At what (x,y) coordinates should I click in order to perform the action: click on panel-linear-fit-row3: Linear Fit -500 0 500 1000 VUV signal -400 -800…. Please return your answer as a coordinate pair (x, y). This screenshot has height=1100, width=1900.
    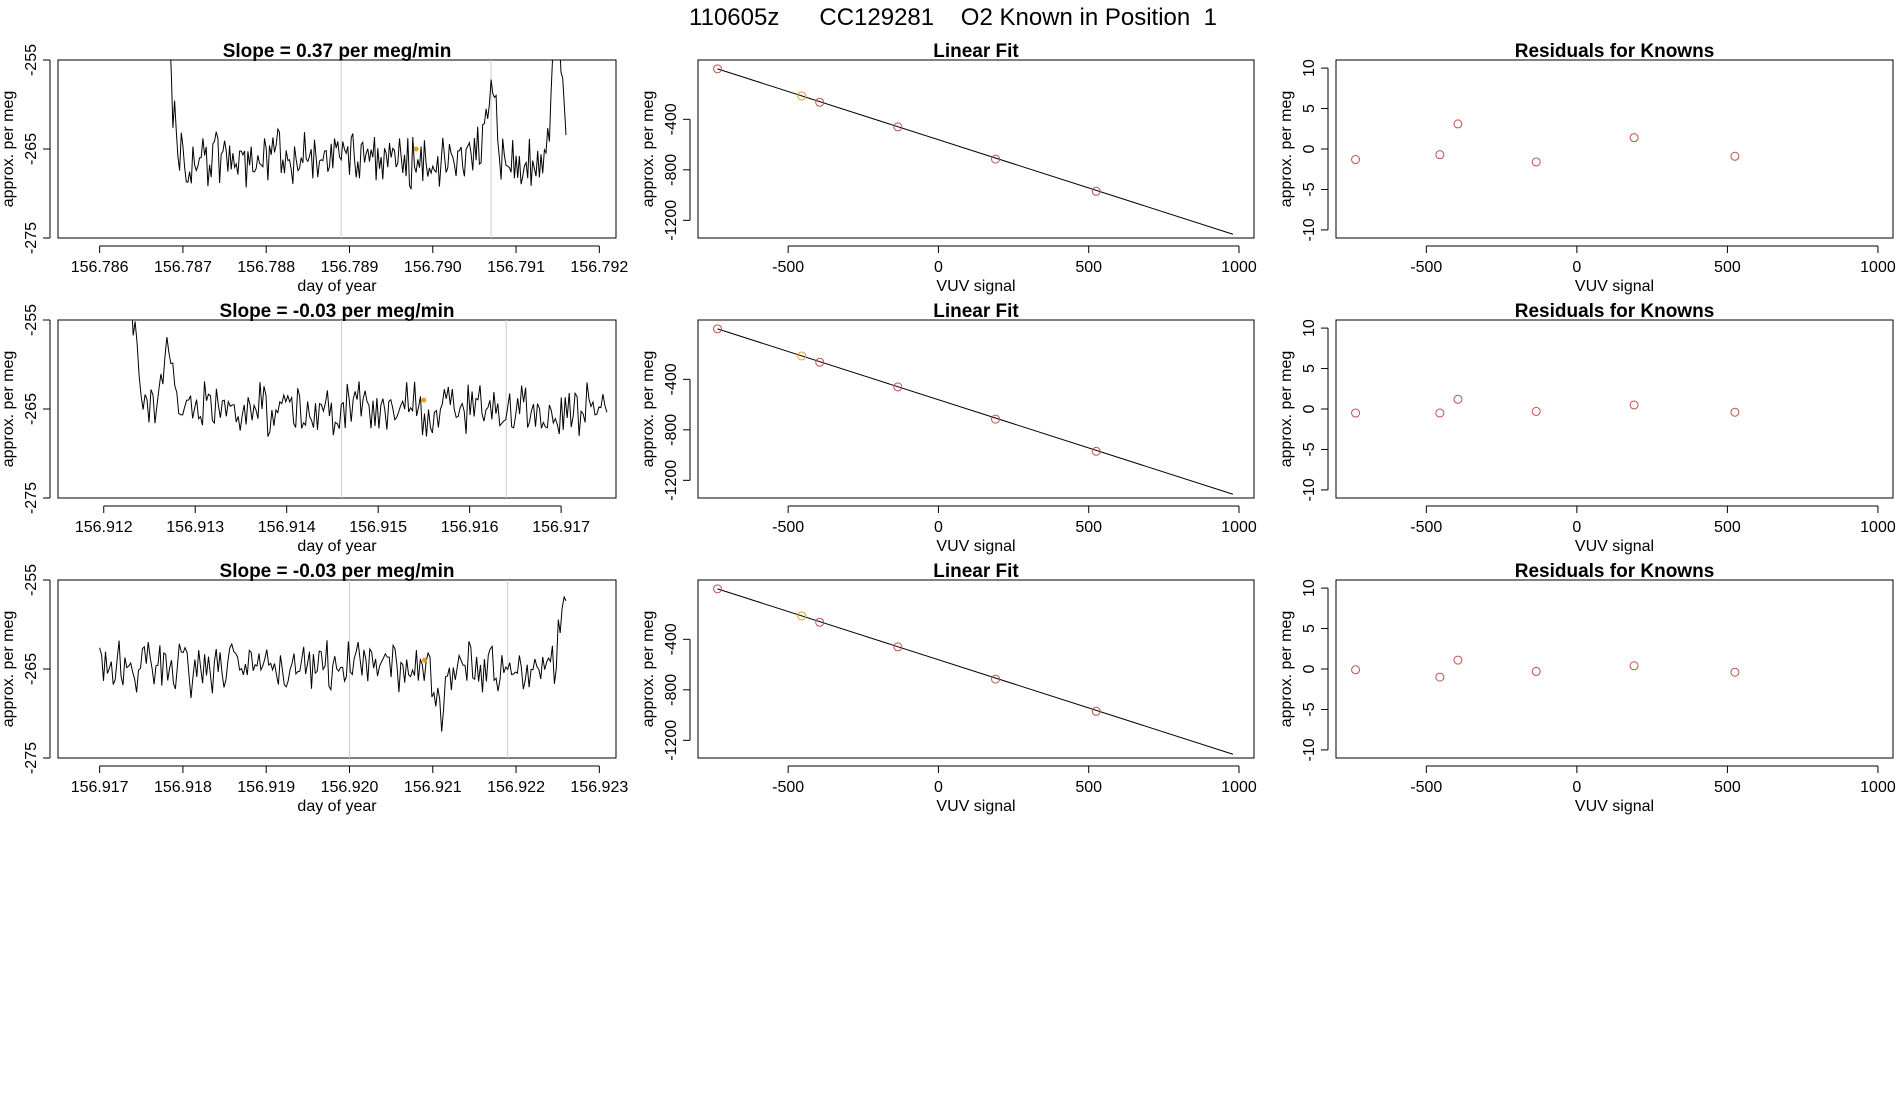
    Looking at the image, I should click on (948, 688).